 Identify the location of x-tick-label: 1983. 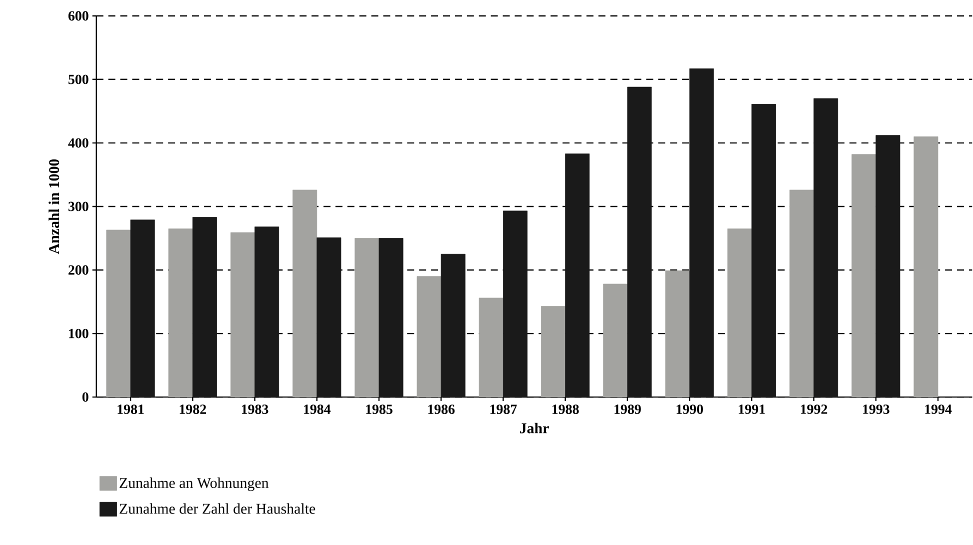
(255, 409).